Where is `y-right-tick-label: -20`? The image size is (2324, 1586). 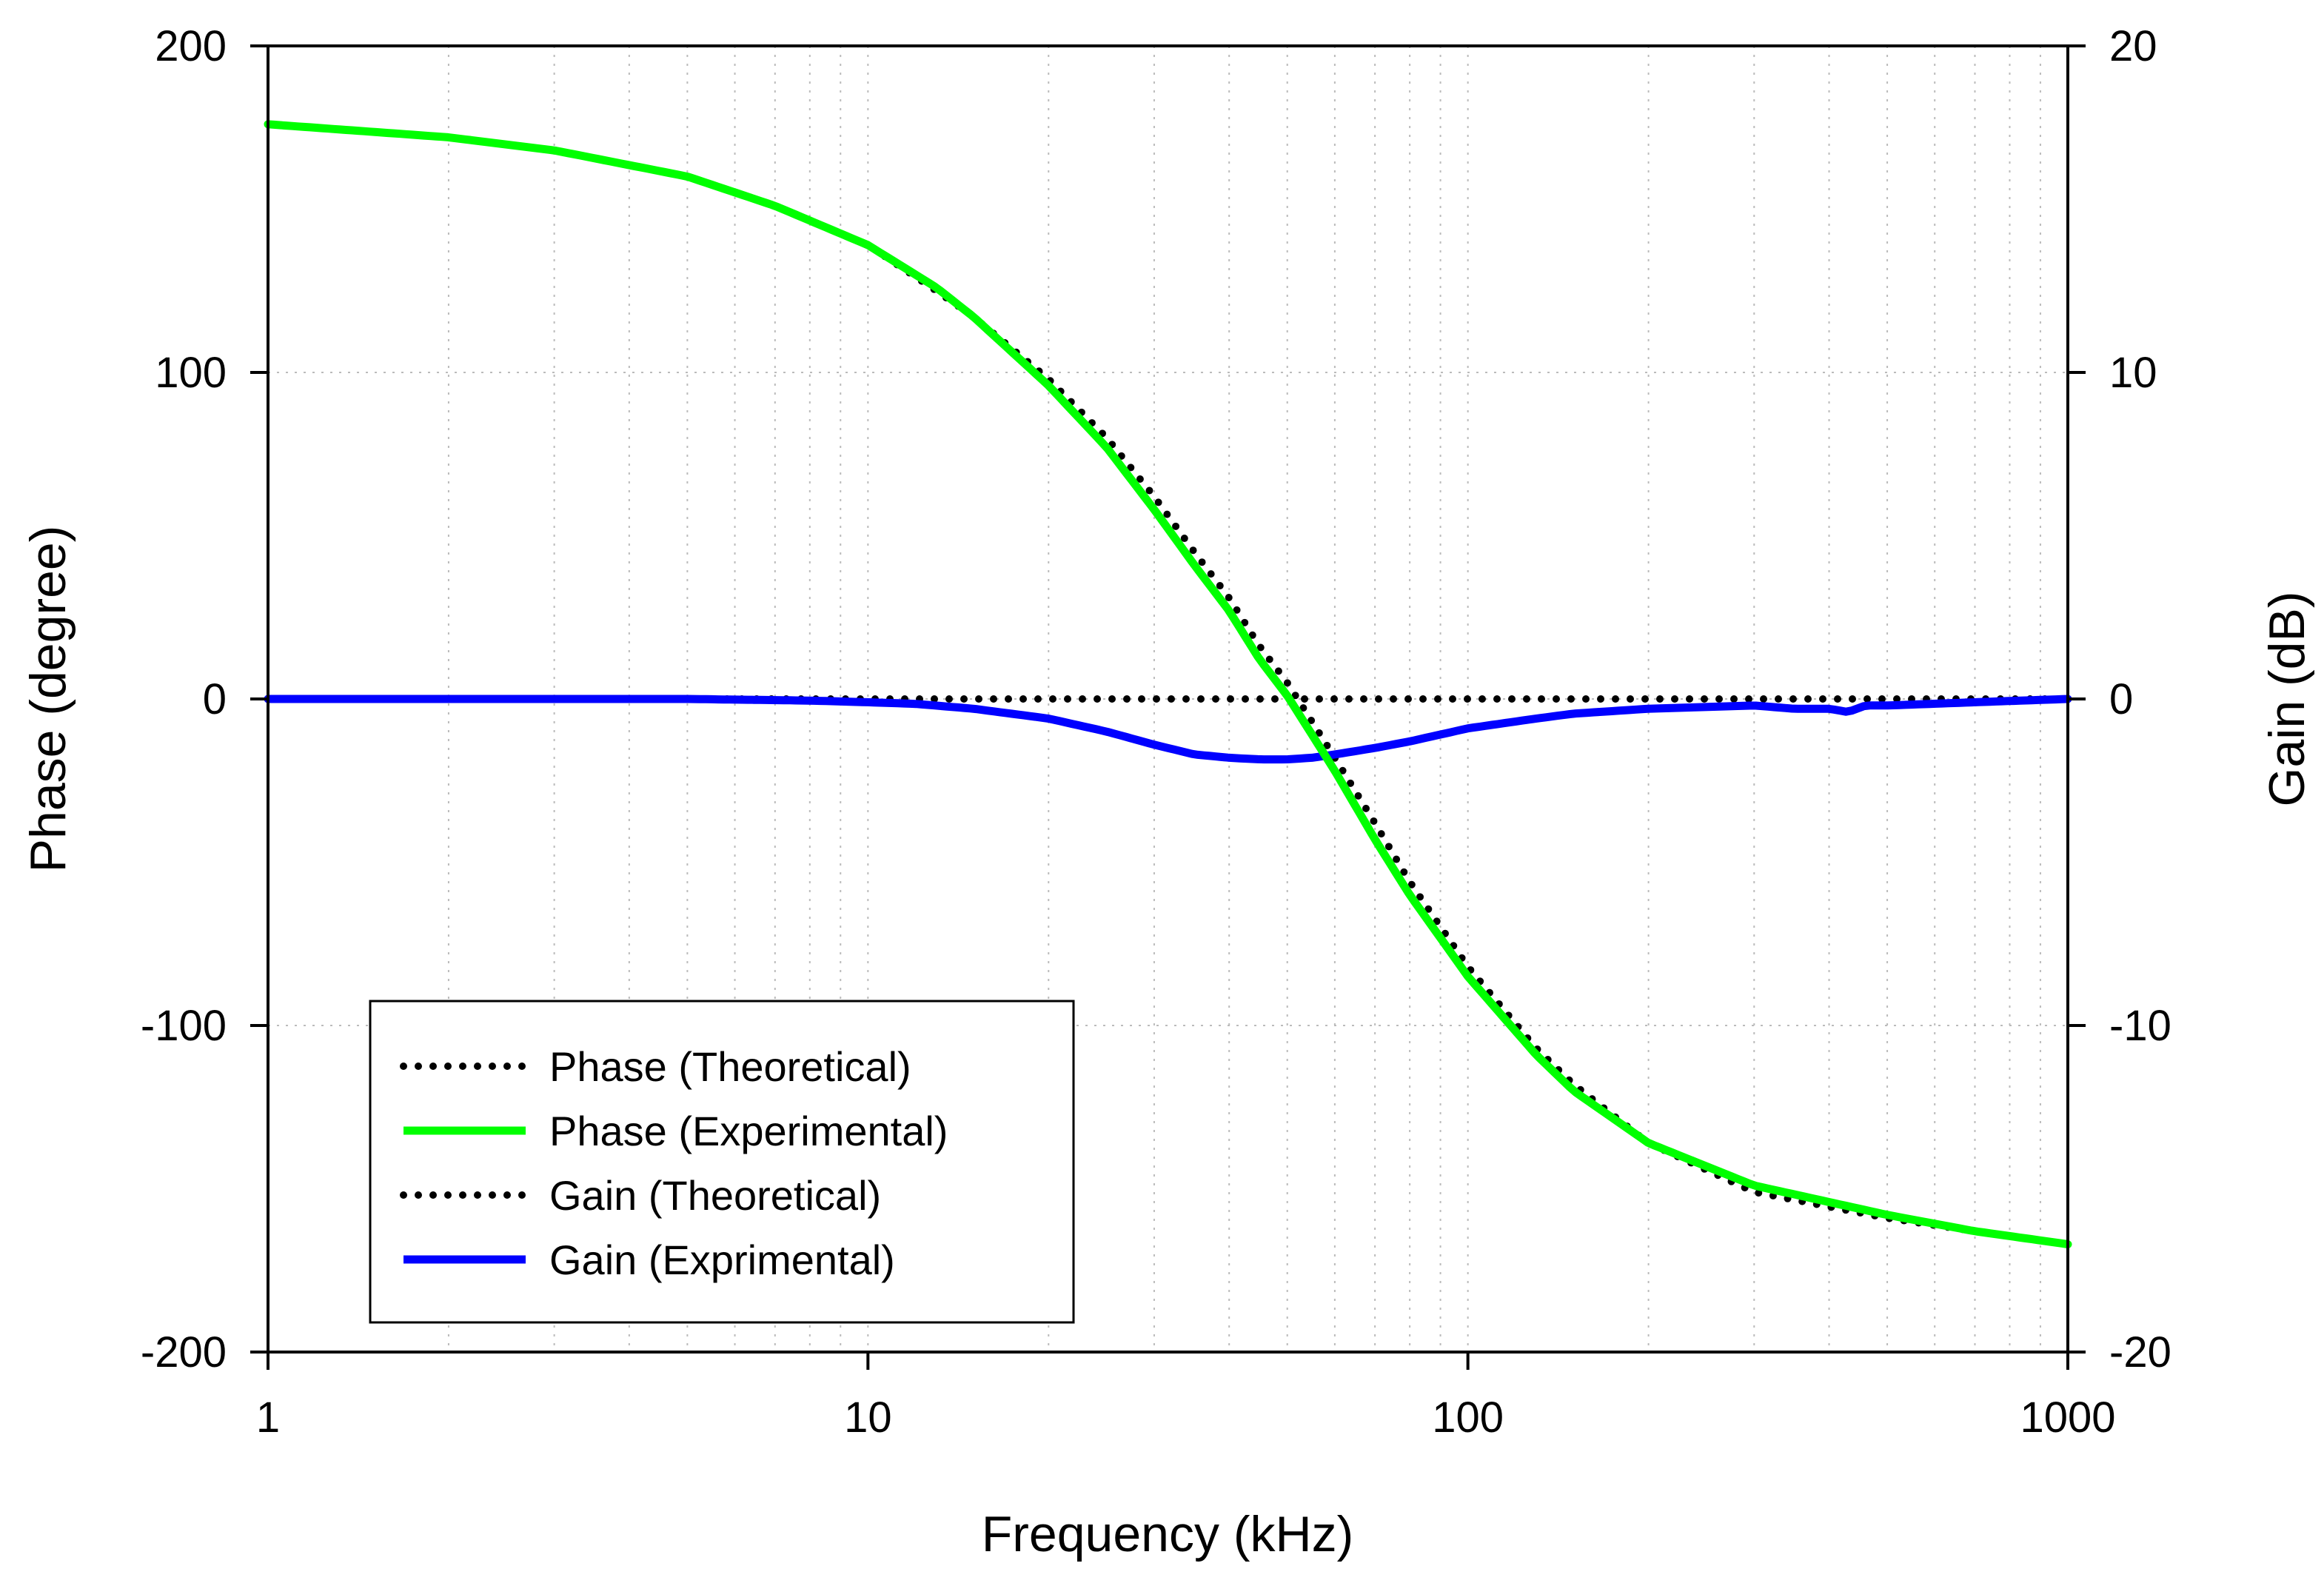
y-right-tick-label: -20 is located at coordinates (2140, 1352).